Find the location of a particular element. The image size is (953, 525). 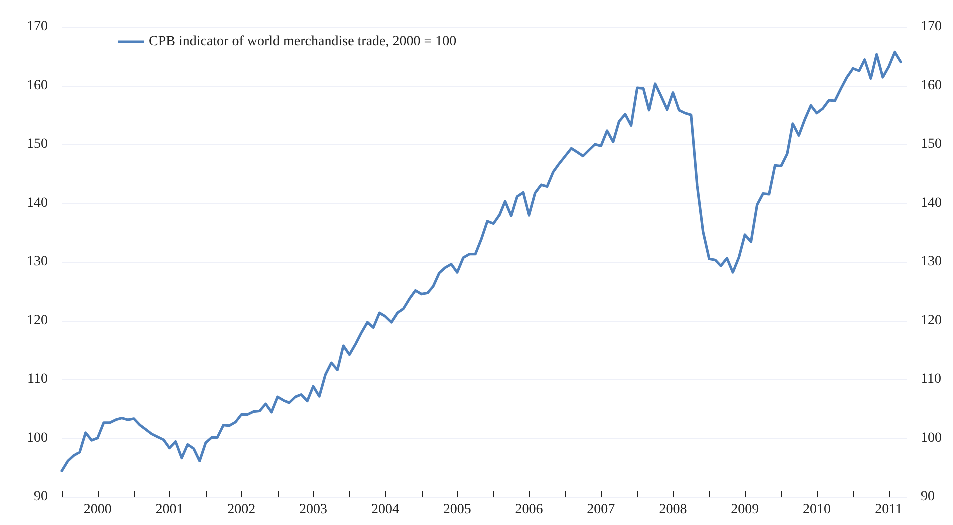

x-tick-label: 2002 is located at coordinates (242, 510).